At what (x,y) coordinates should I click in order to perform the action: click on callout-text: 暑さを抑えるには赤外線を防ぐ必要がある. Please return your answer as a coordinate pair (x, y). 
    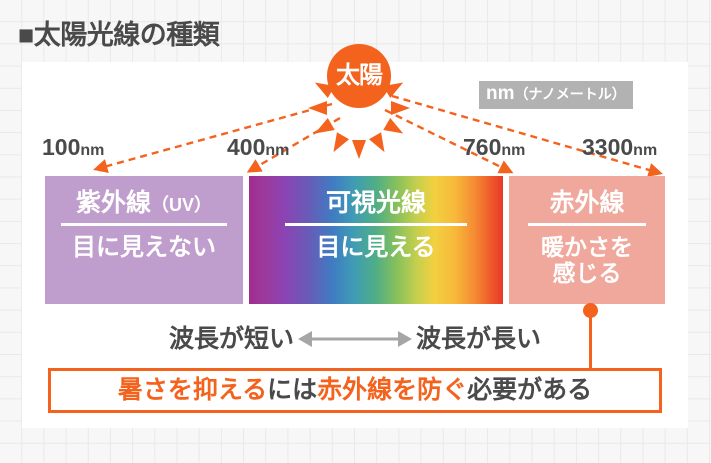
    Looking at the image, I should click on (355, 390).